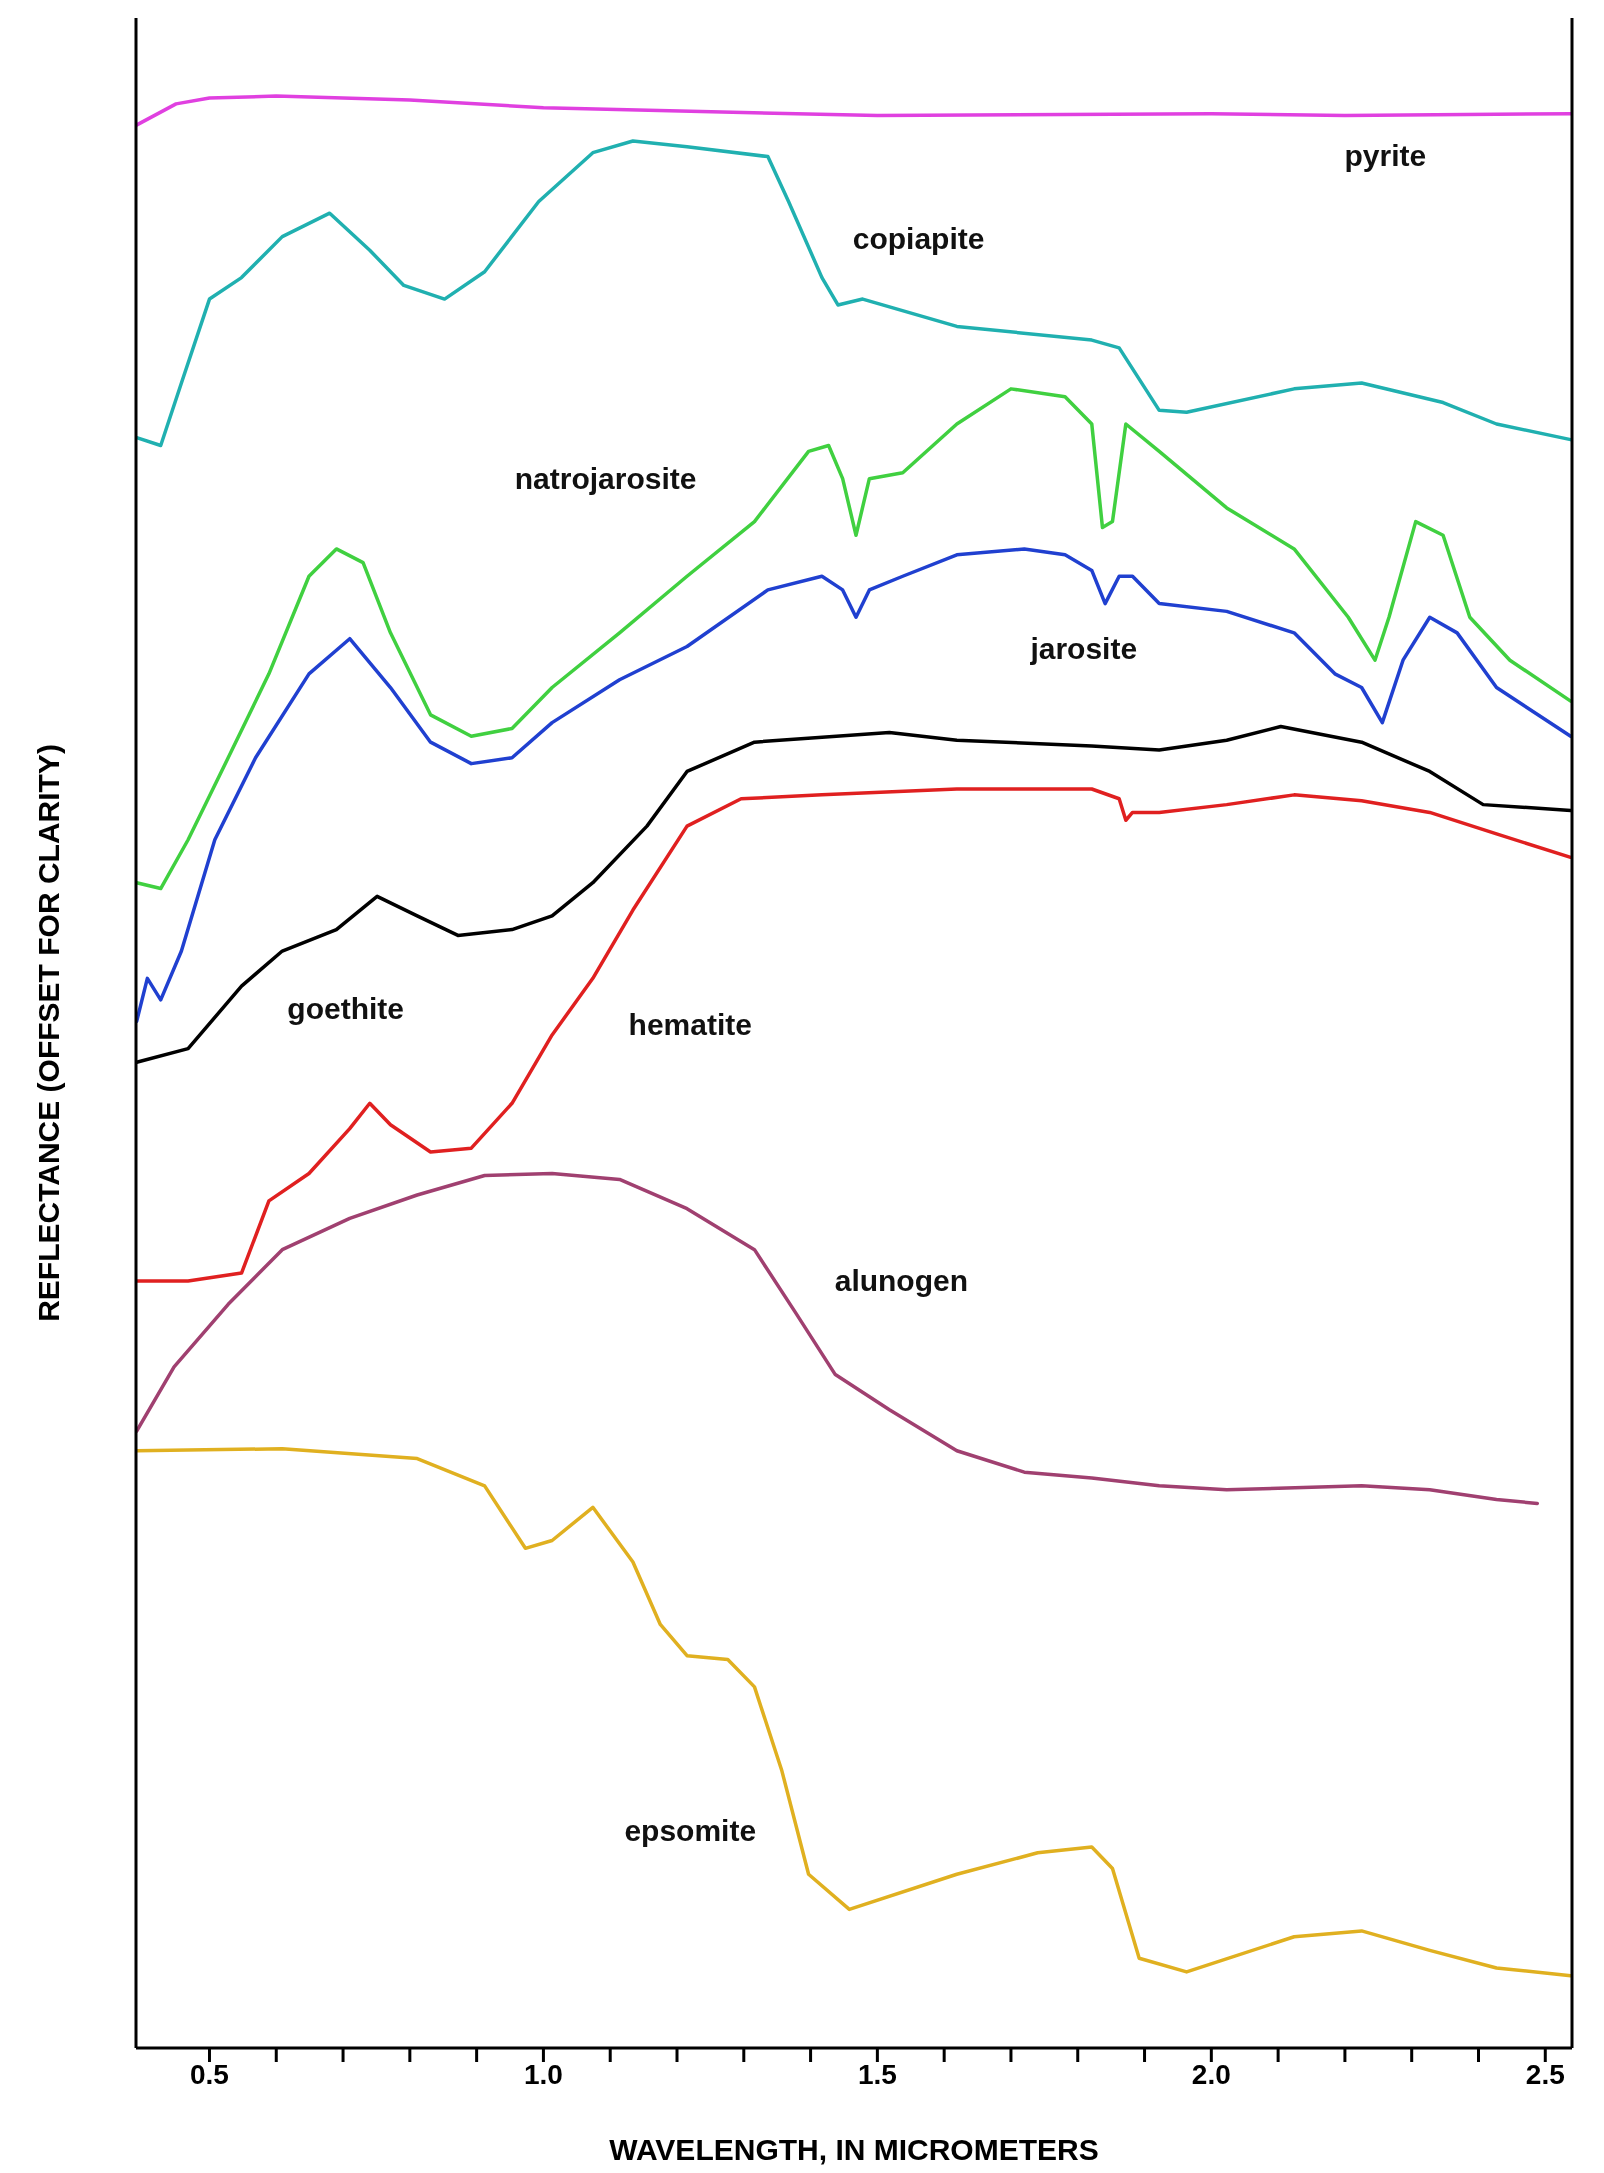  Describe the element at coordinates (543, 2074) in the screenshot. I see `x-tick-label: 1.0` at that location.